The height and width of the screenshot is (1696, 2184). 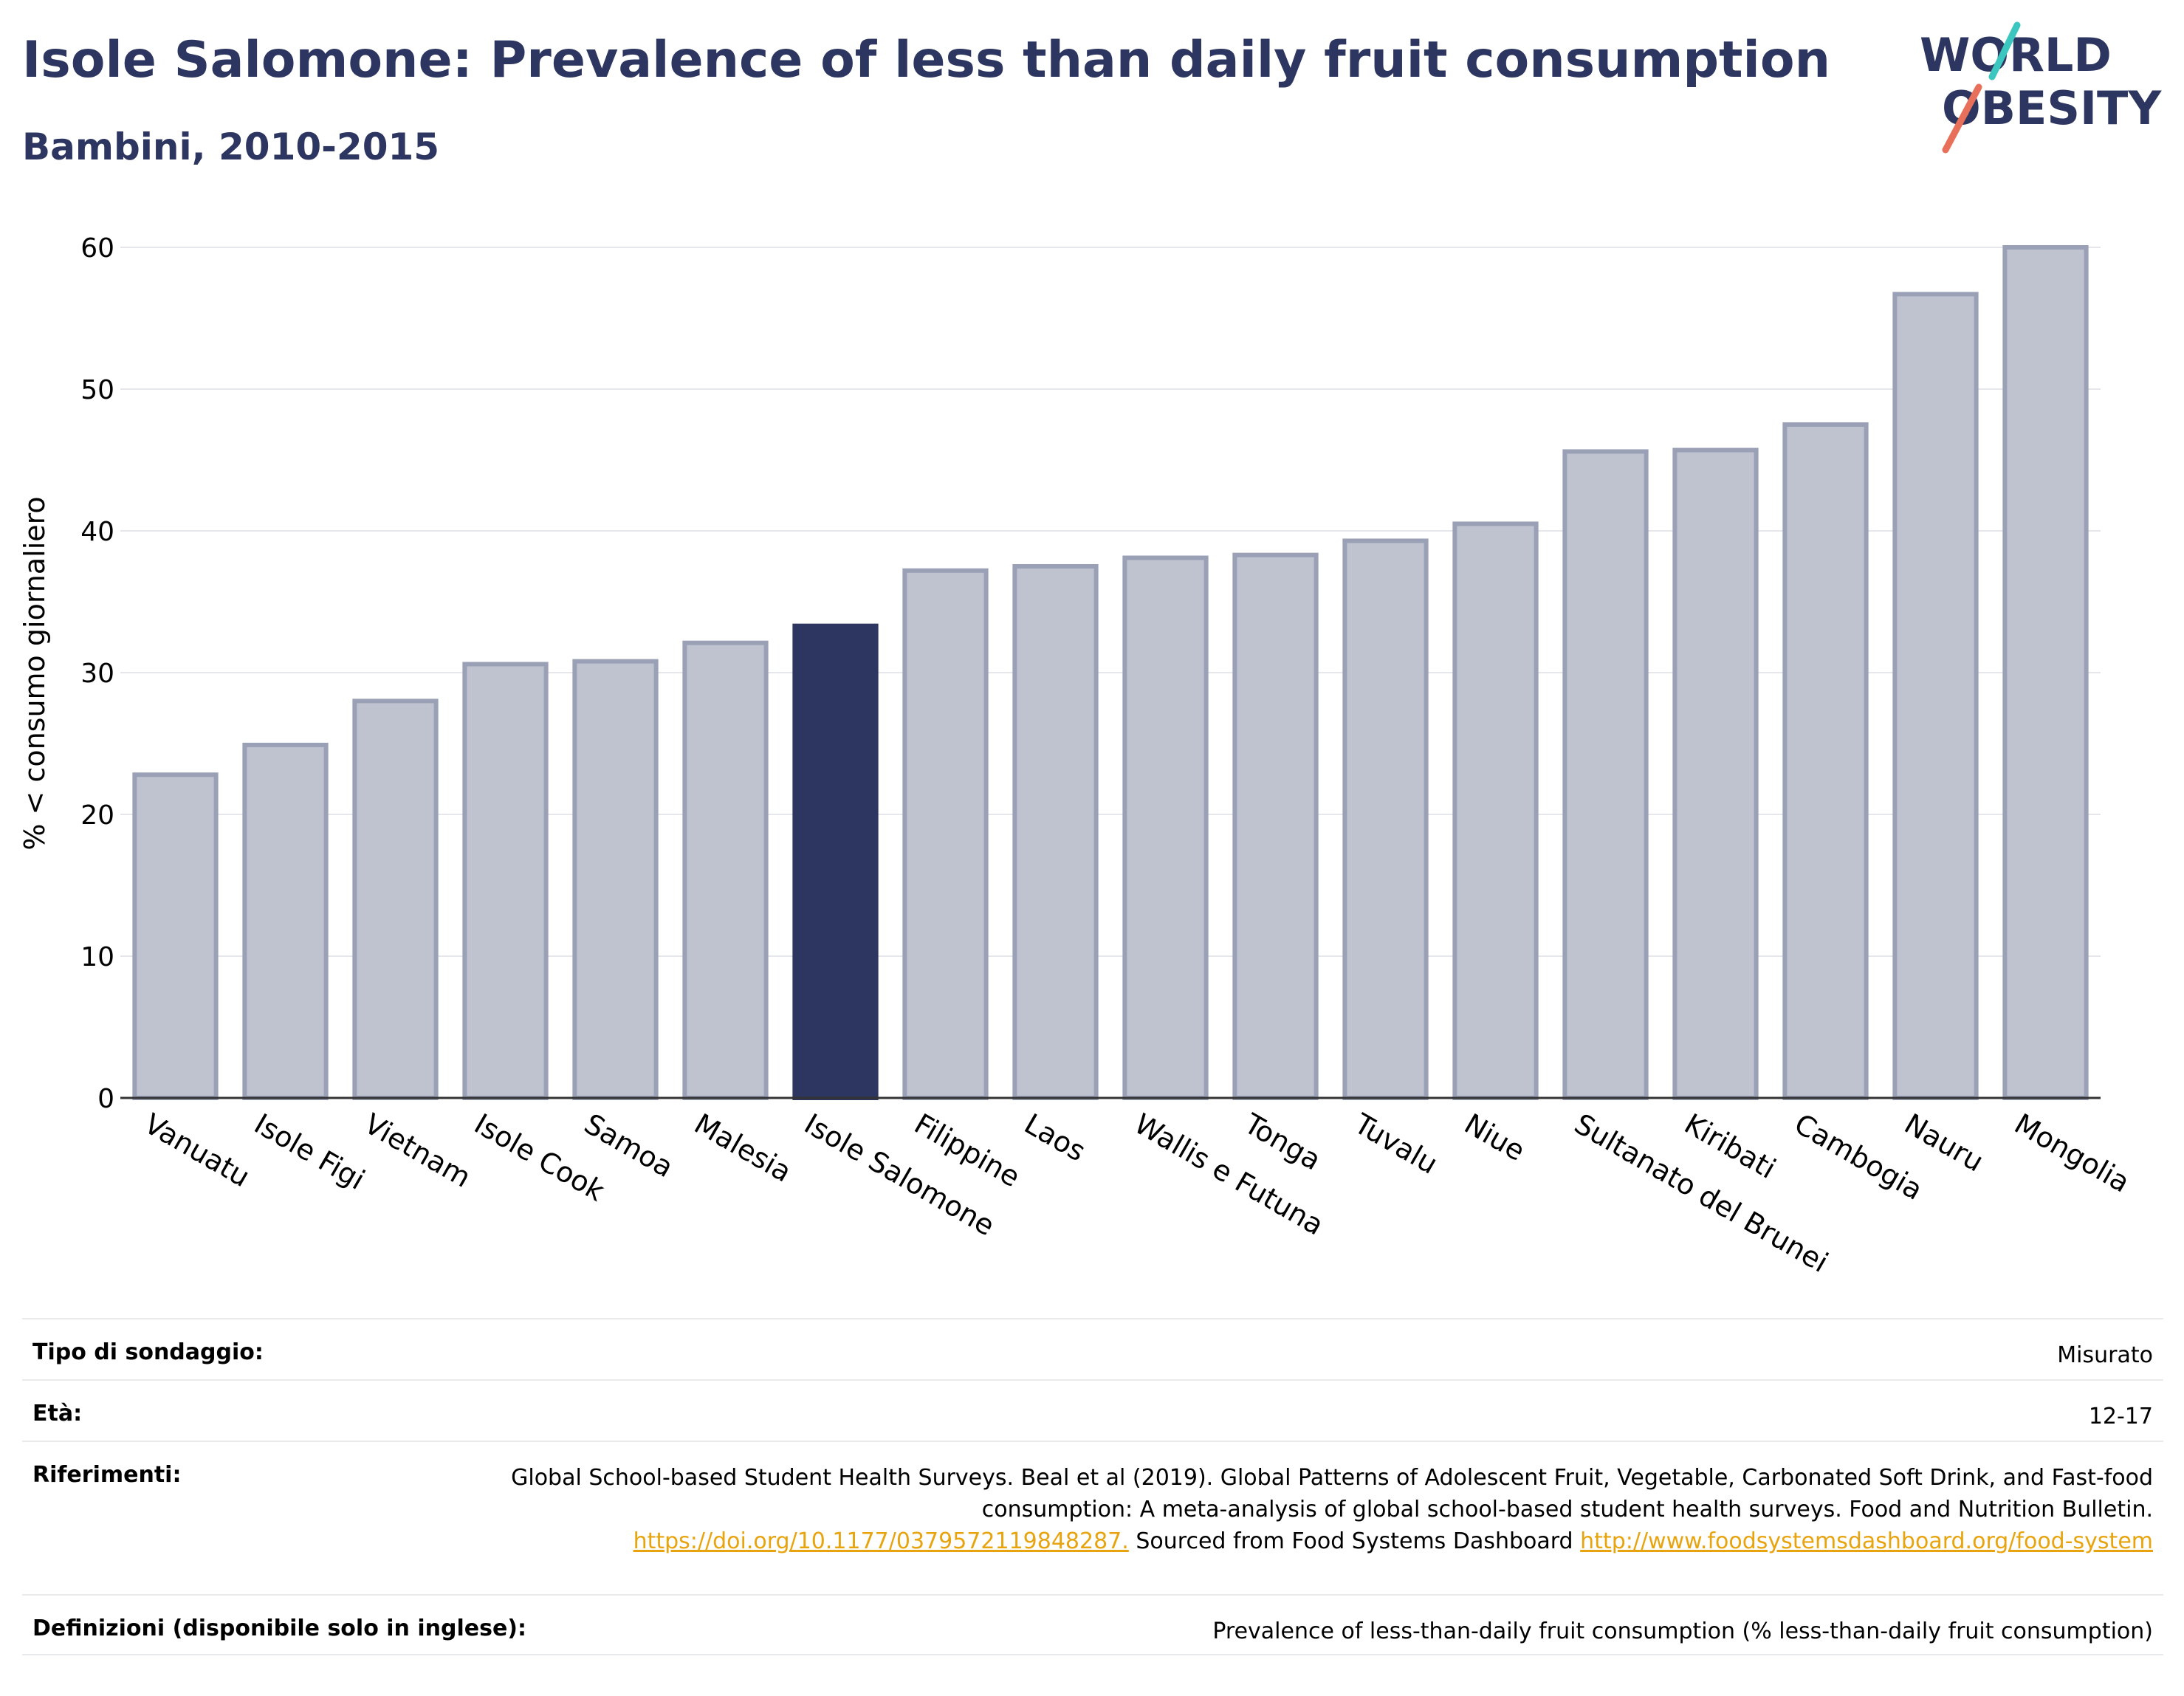 What do you see at coordinates (105, 1099) in the screenshot?
I see `y-tick-label: 0` at bounding box center [105, 1099].